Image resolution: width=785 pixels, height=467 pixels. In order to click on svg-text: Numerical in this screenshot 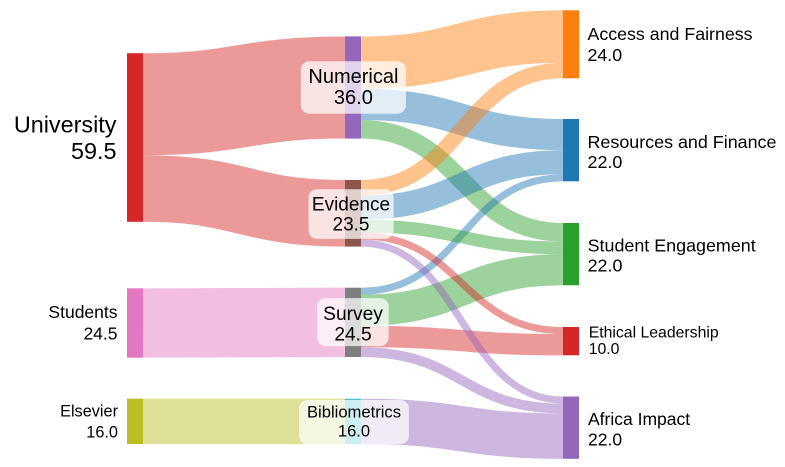, I will do `click(353, 77)`.